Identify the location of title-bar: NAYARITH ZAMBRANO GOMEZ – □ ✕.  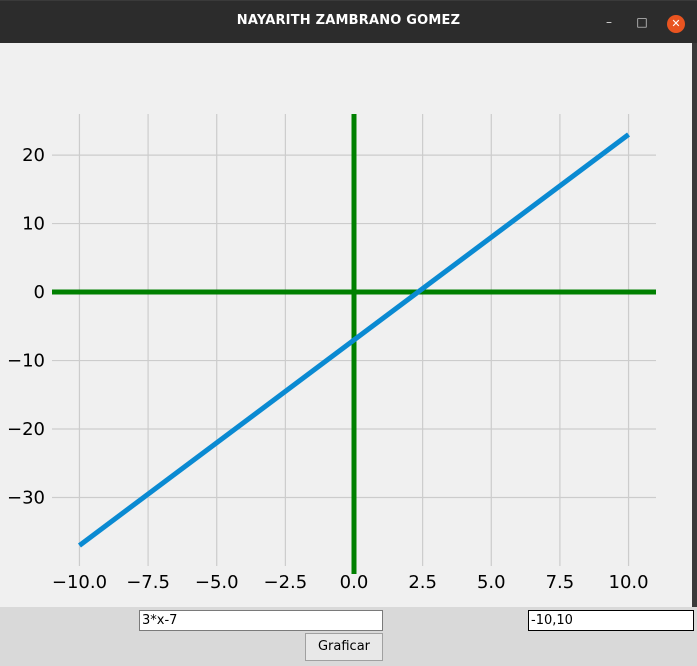
(348, 21).